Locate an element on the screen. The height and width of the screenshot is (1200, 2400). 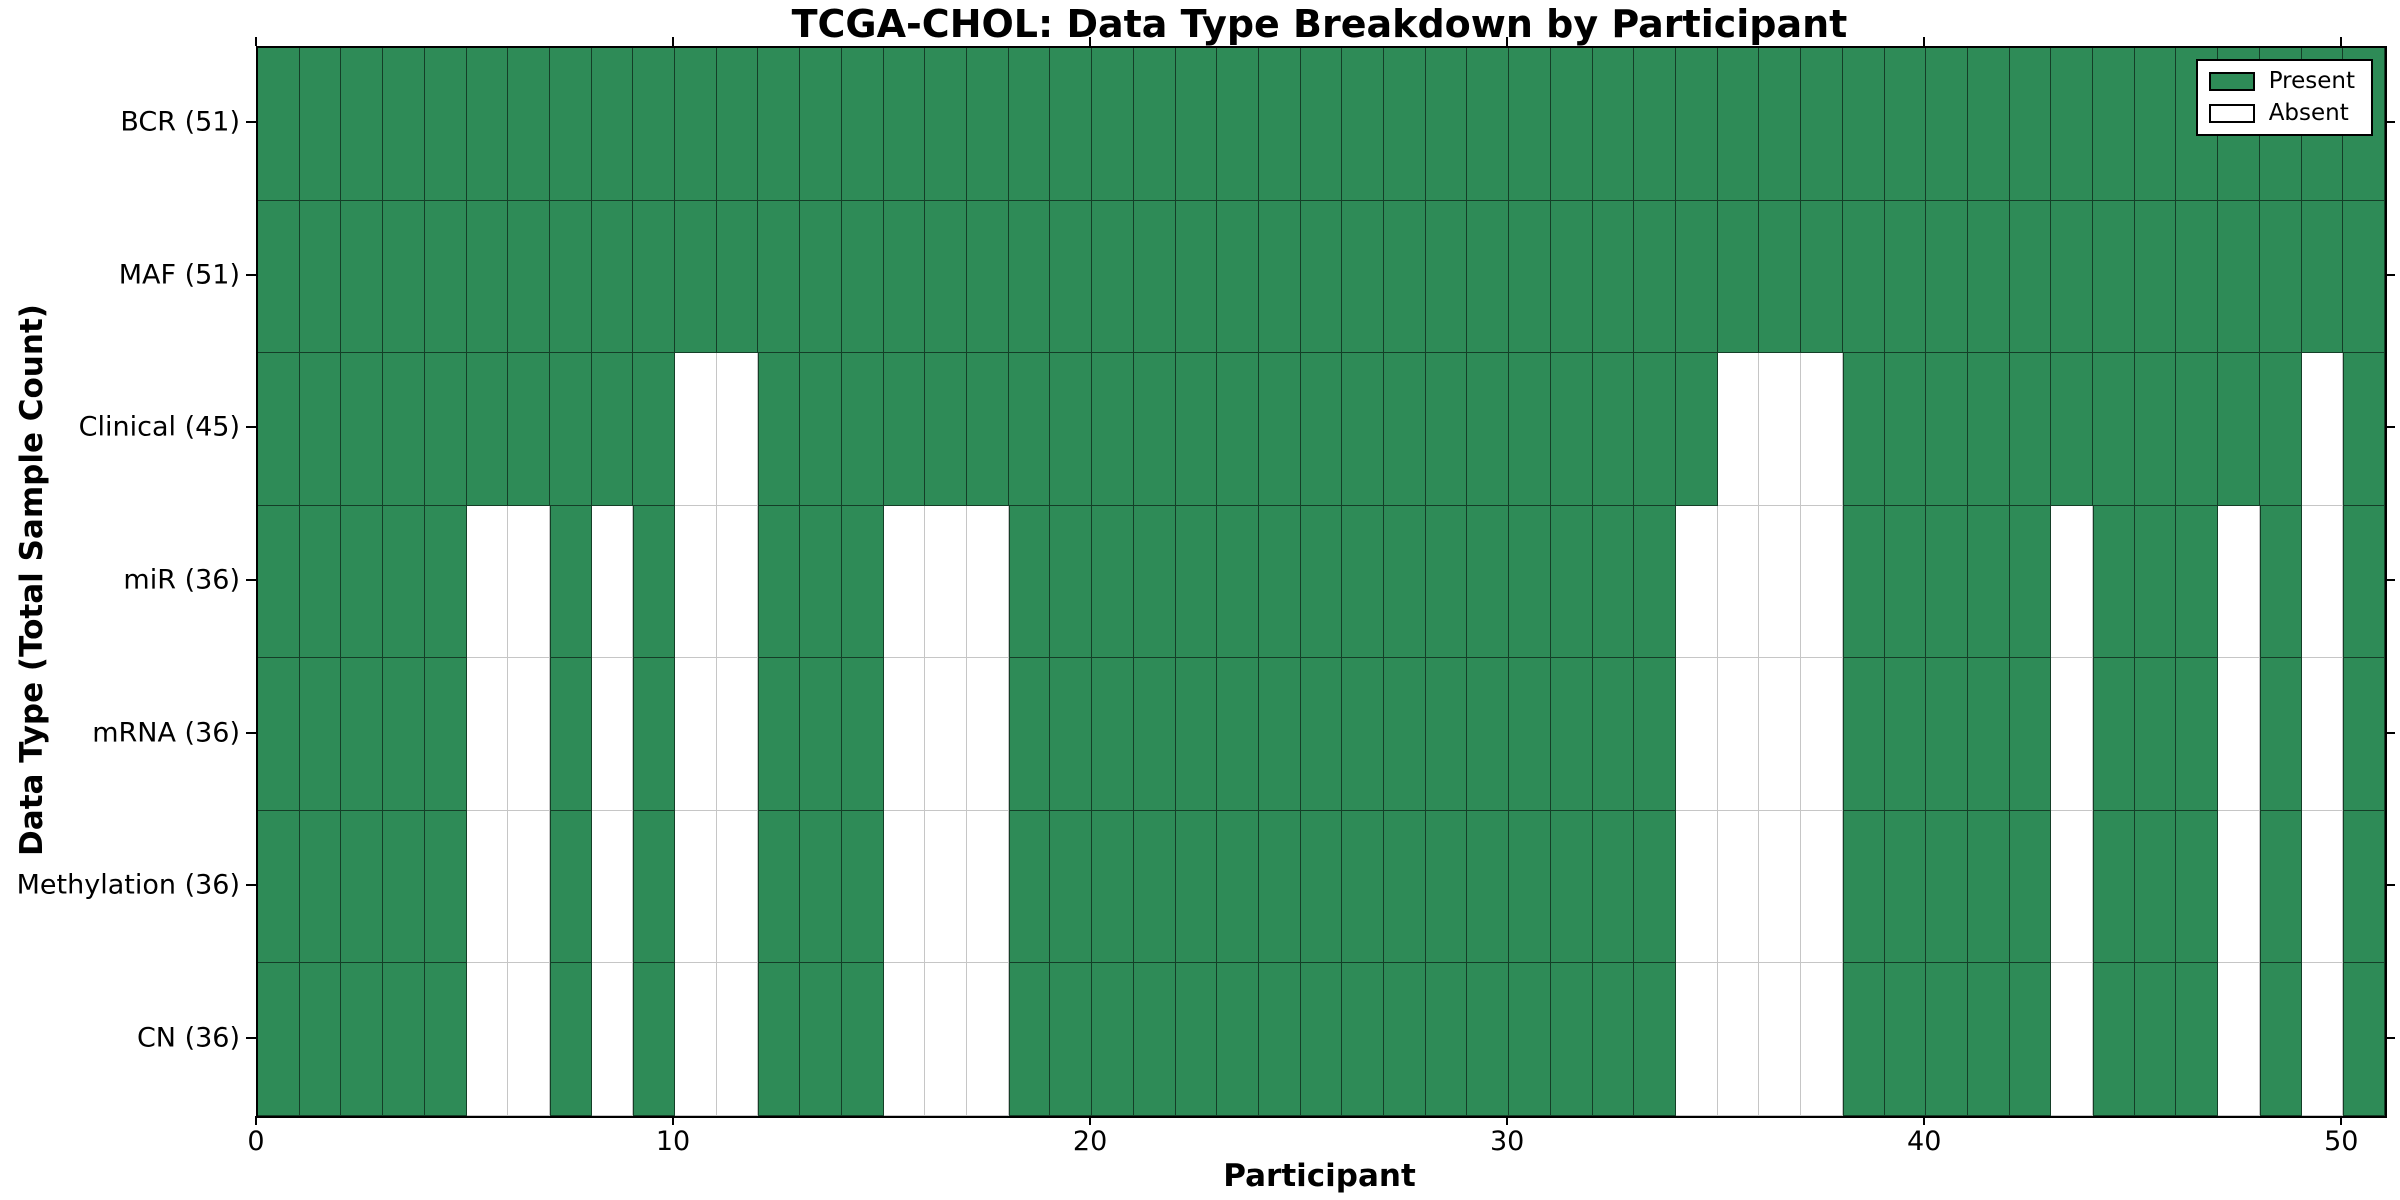
xtick-mark-bottom is located at coordinates (1924, 1120).